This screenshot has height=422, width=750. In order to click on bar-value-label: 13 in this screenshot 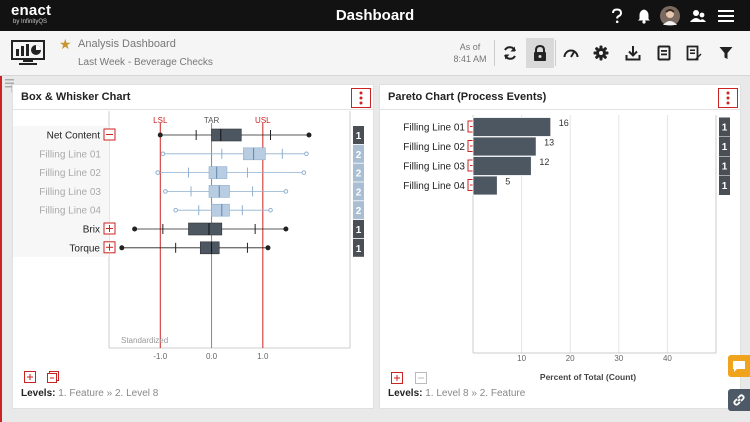, I will do `click(549, 143)`.